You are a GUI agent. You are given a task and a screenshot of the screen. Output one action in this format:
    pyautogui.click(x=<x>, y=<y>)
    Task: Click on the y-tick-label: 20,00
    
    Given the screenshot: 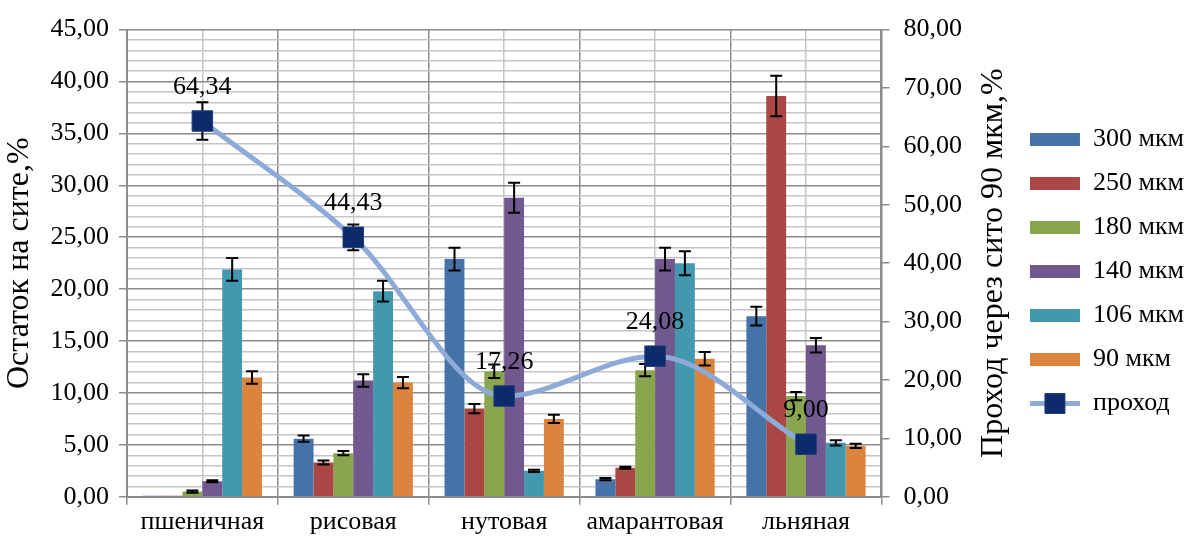 What is the action you would take?
    pyautogui.click(x=79, y=287)
    